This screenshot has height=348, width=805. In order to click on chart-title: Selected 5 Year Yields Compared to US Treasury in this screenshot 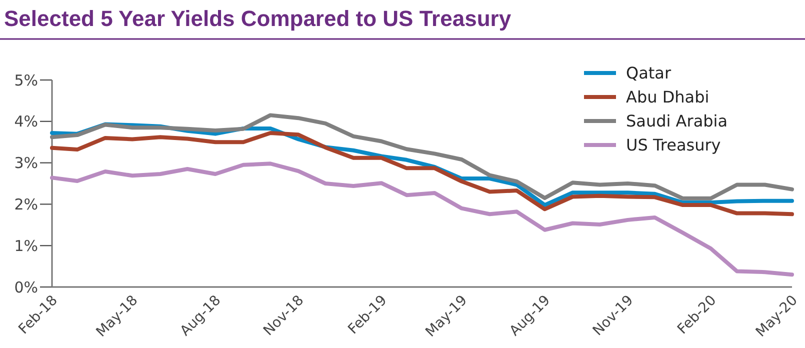, I will do `click(258, 18)`.